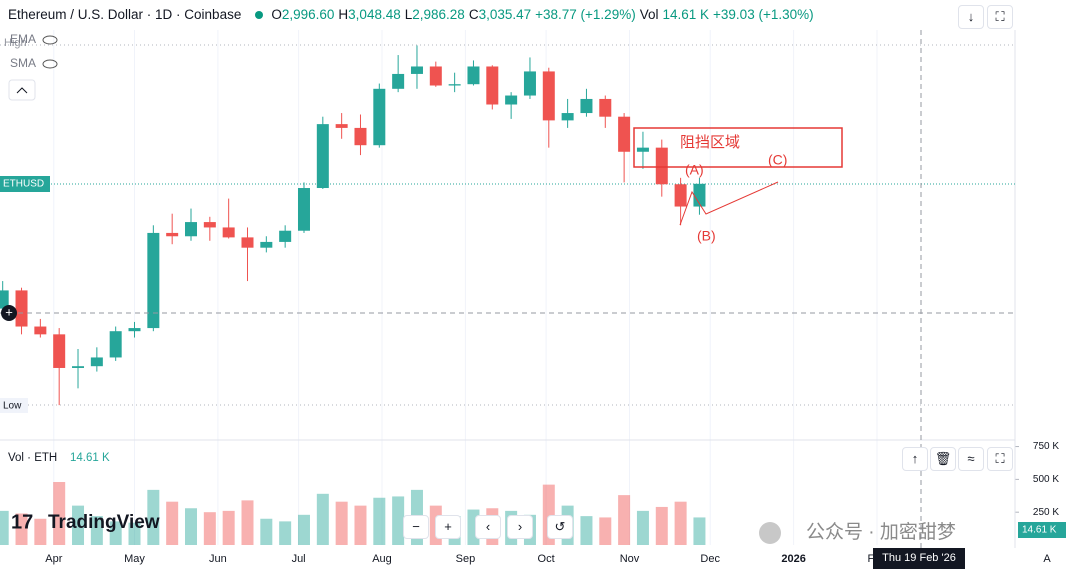 The height and width of the screenshot is (581, 1080). What do you see at coordinates (1046, 512) in the screenshot?
I see `y-tick-label: 250 K` at bounding box center [1046, 512].